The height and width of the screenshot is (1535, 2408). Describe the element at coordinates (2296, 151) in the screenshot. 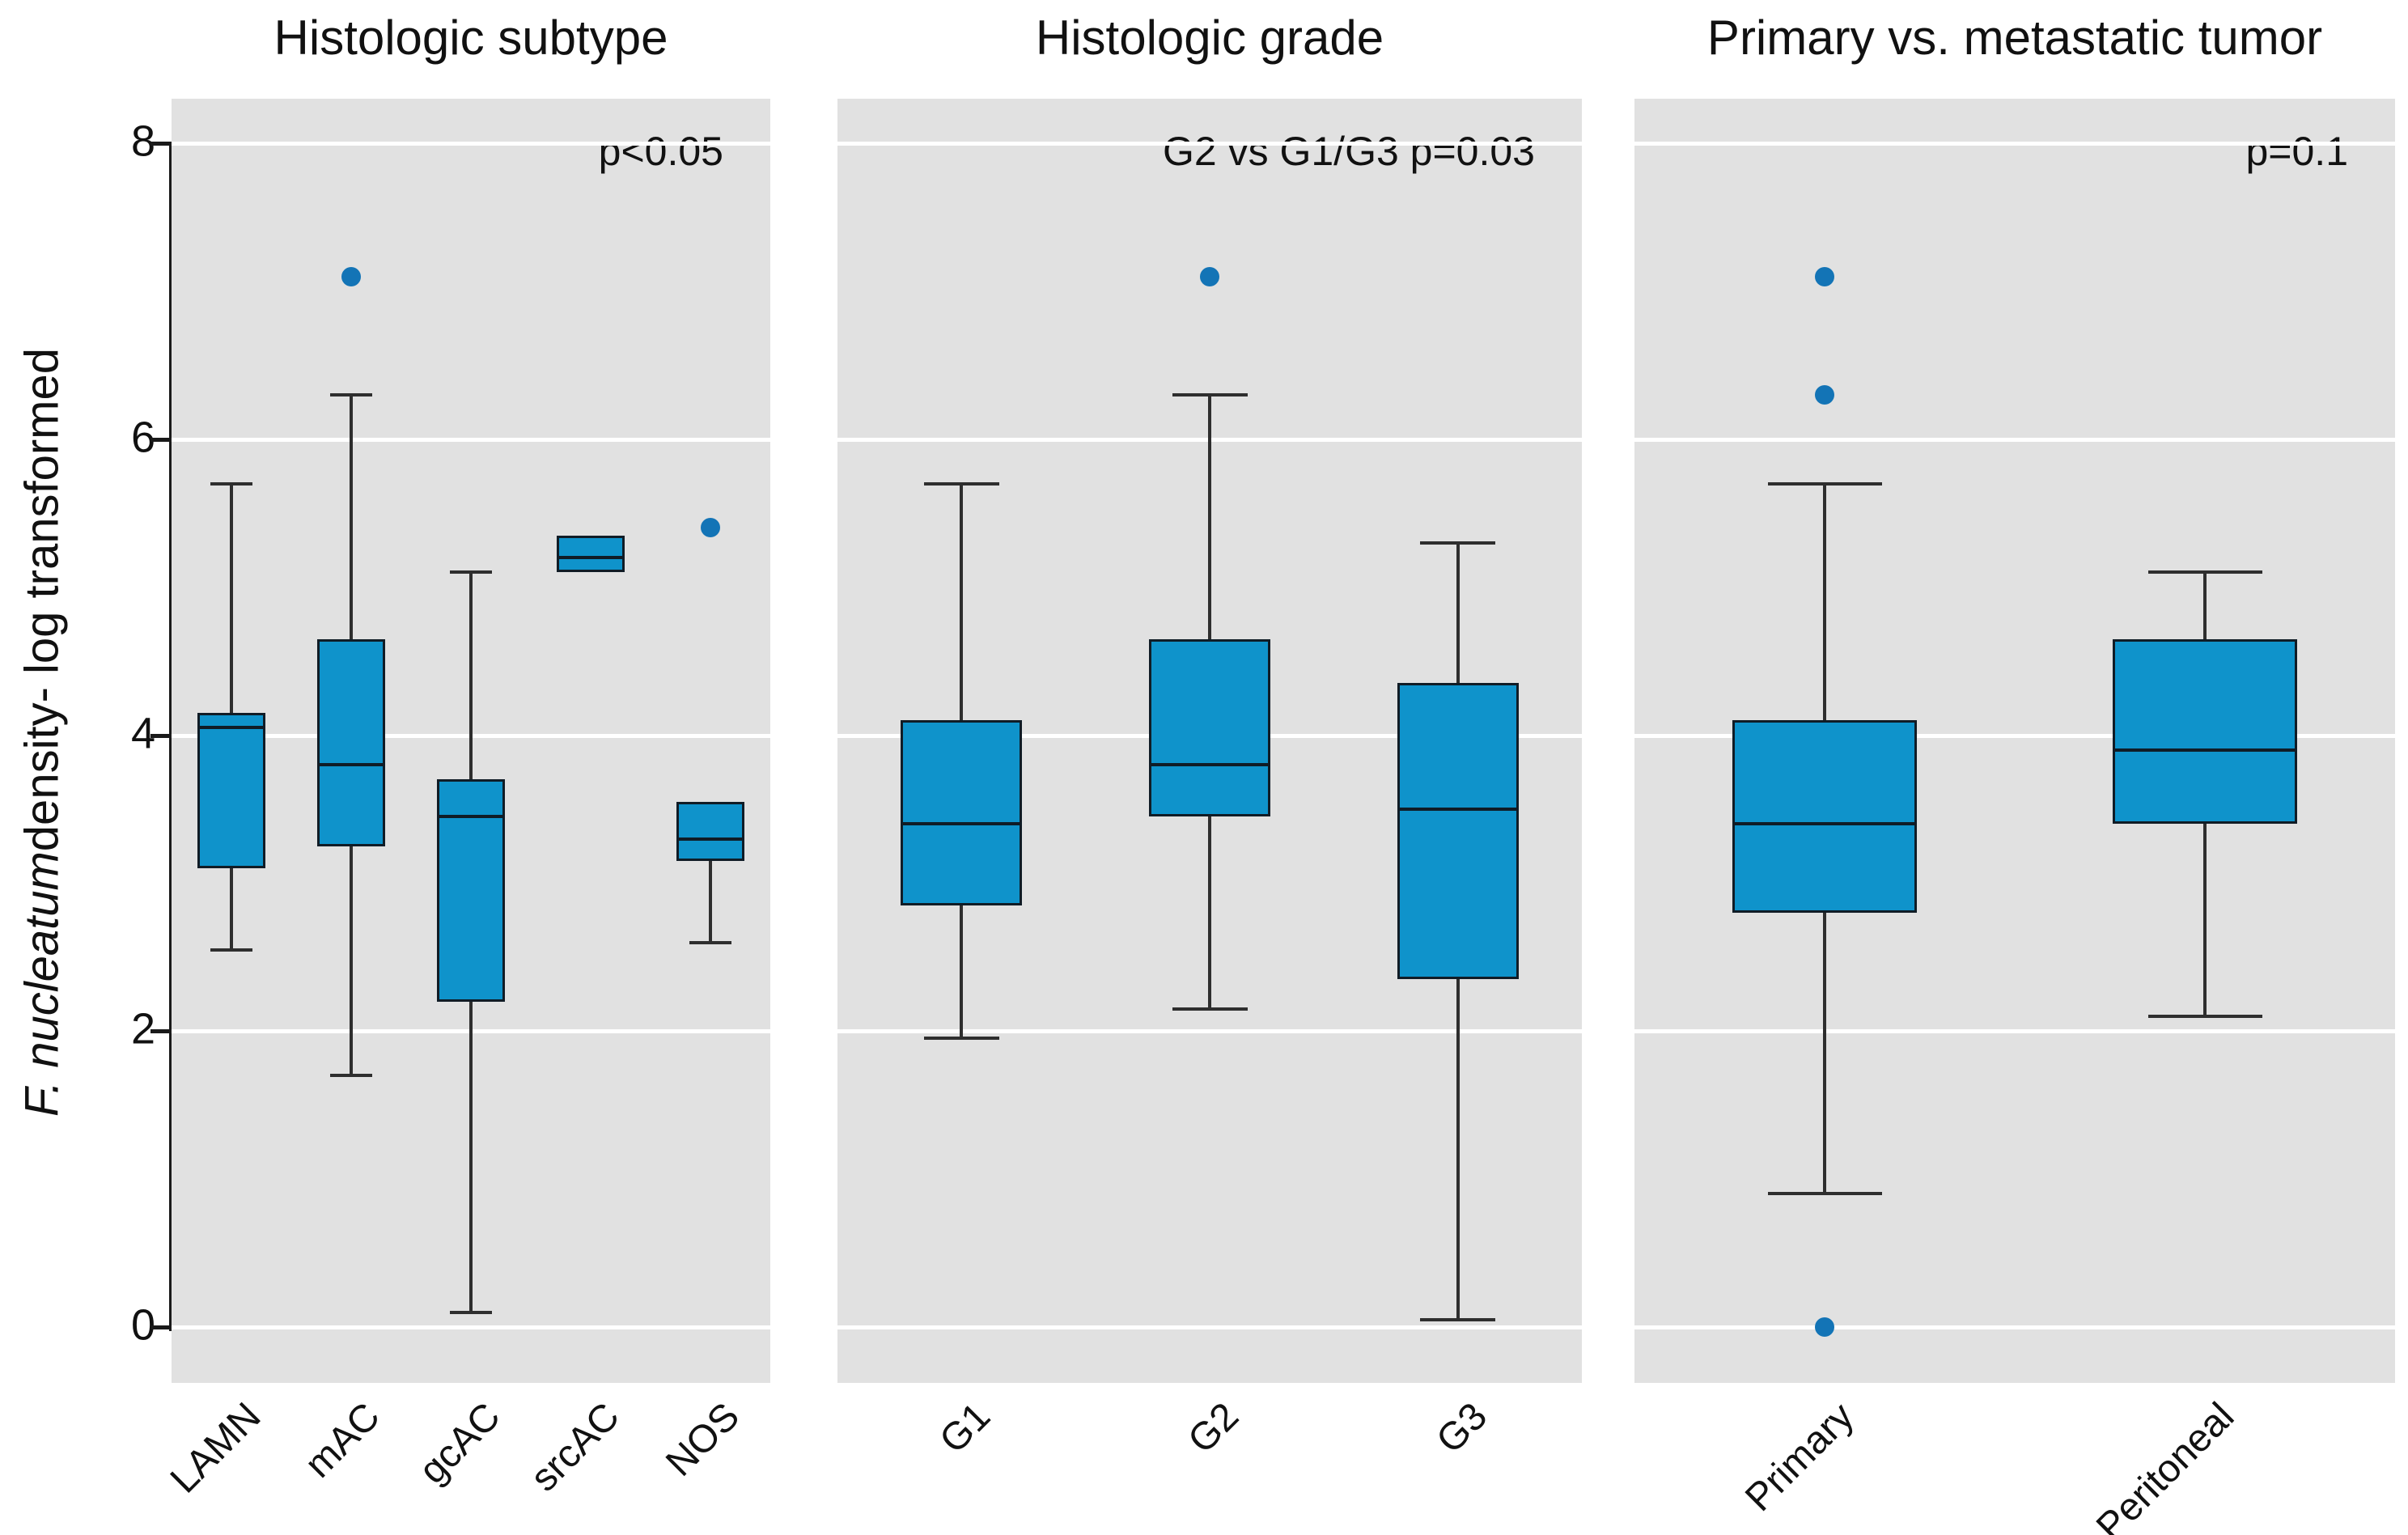

I see `pvalue-annotation: p=0.1` at that location.